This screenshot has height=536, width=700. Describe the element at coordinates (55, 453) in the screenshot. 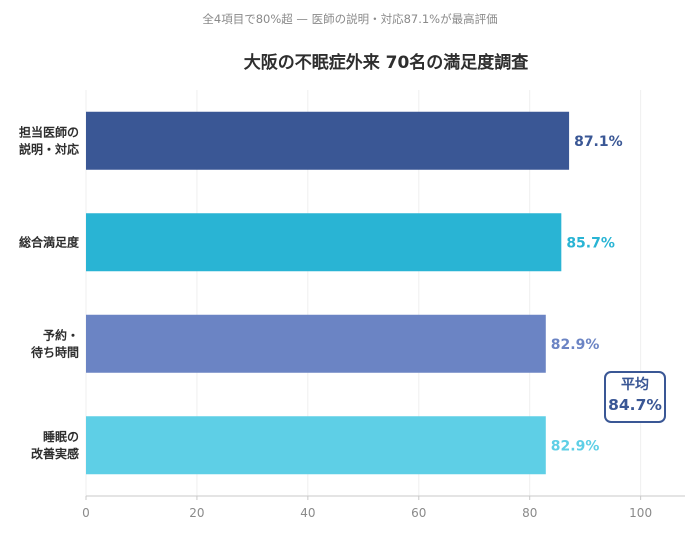

I see `category-label: 改善実感` at that location.